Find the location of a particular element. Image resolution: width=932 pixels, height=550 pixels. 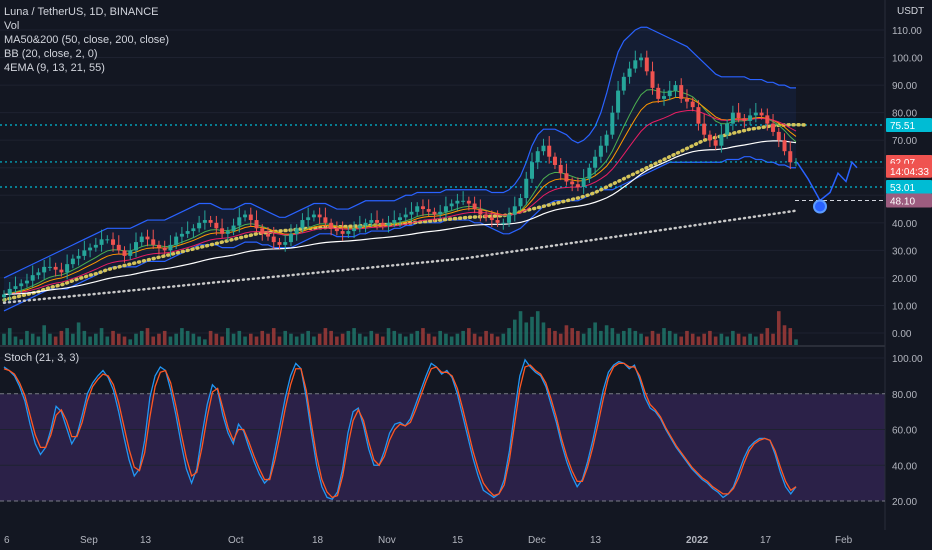

price-label: 75.51 is located at coordinates (902, 126).